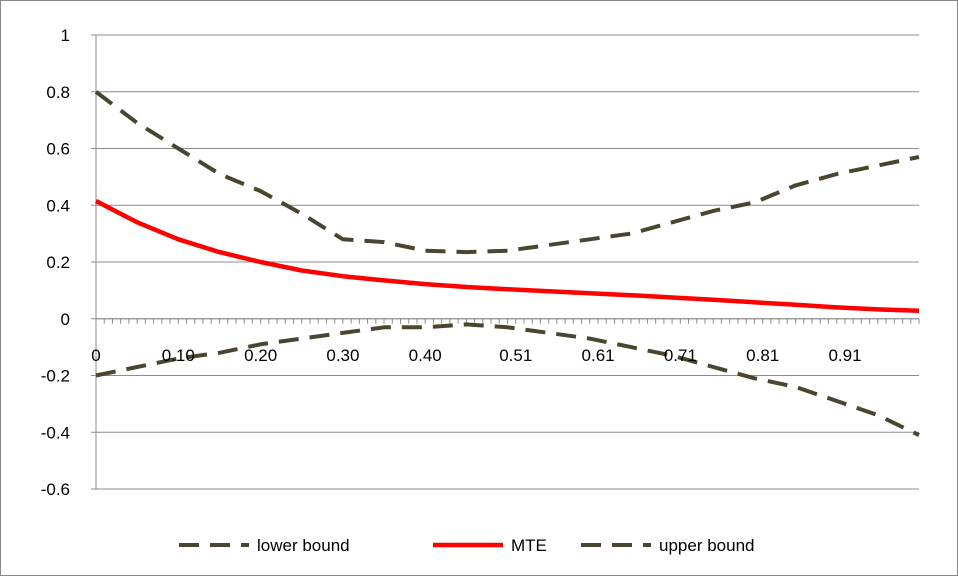 The width and height of the screenshot is (958, 577). I want to click on y-tick-label: 0.8, so click(58, 92).